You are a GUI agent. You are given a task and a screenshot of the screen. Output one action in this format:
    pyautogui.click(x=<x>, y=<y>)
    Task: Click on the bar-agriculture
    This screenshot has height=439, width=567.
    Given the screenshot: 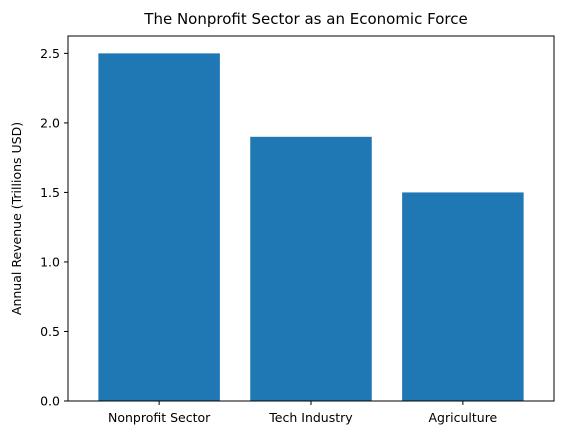 What is the action you would take?
    pyautogui.click(x=463, y=296)
    